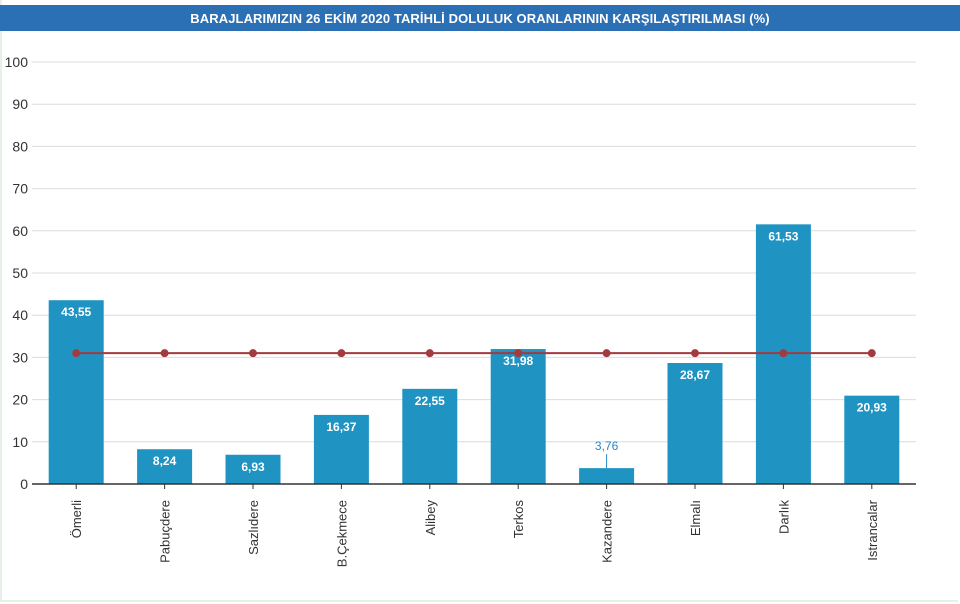 The image size is (960, 604). I want to click on y-tick-label: 70, so click(20, 189).